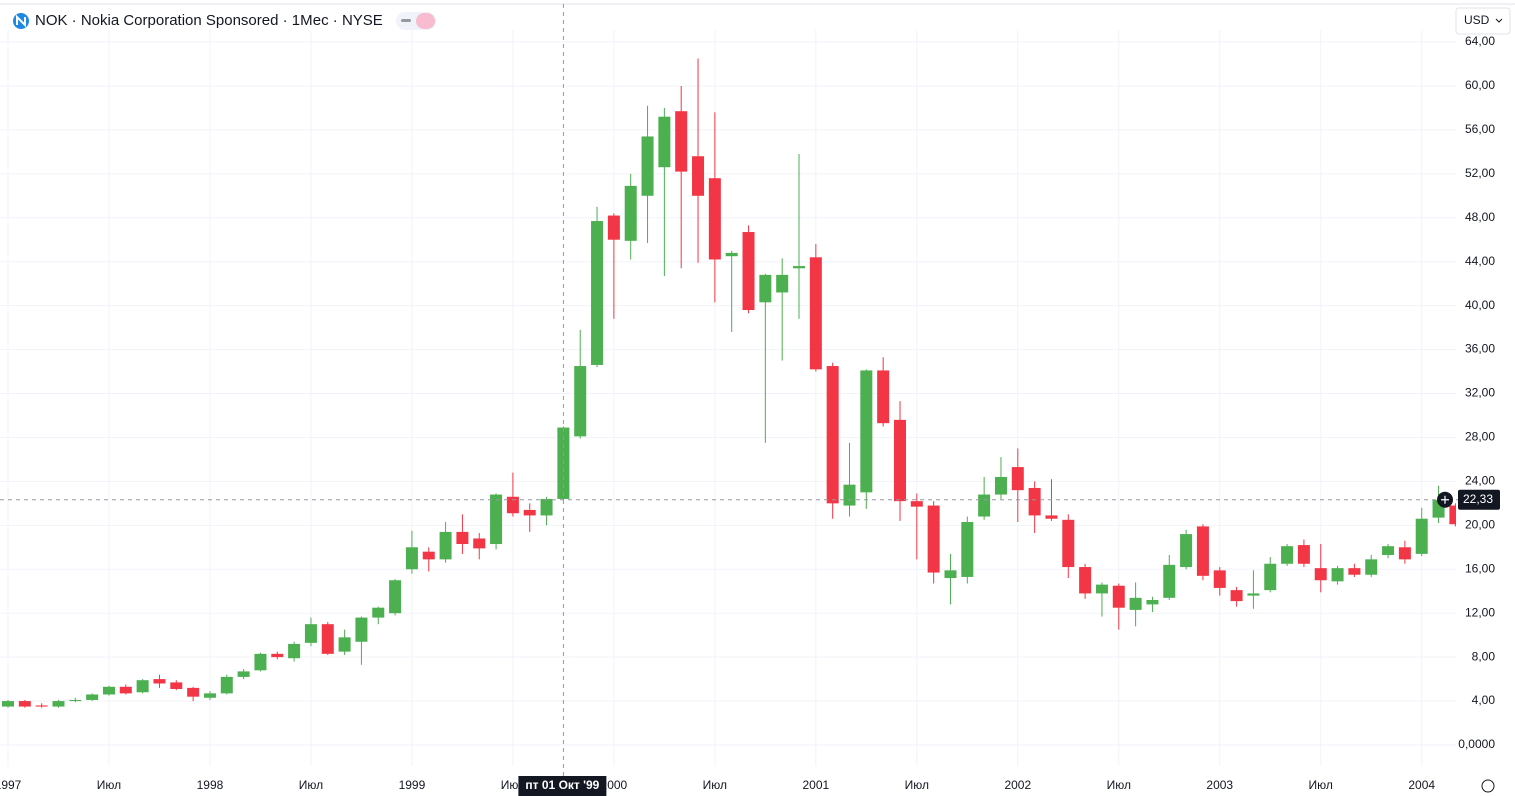 This screenshot has height=796, width=1515. I want to click on y-tick-label: 4,00, so click(1484, 700).